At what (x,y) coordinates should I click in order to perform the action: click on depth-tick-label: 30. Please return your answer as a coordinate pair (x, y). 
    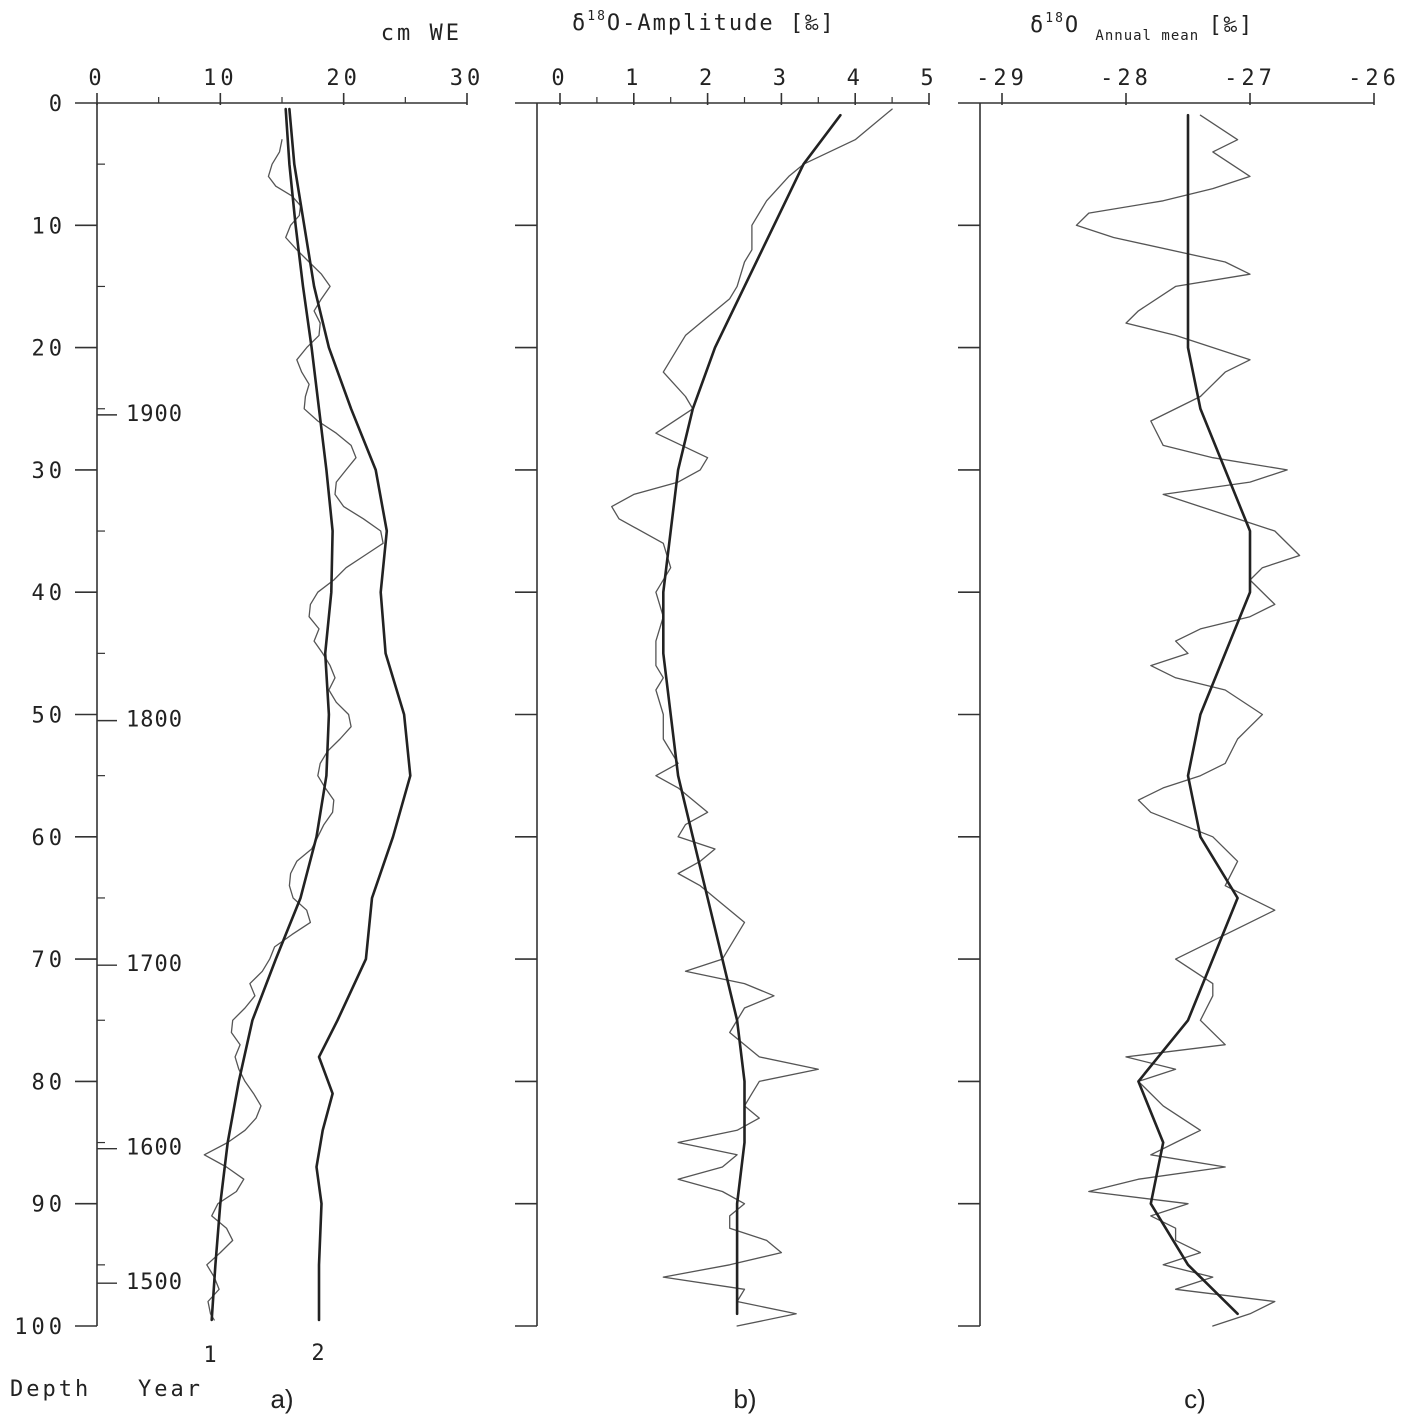
    Looking at the image, I should click on (49, 471).